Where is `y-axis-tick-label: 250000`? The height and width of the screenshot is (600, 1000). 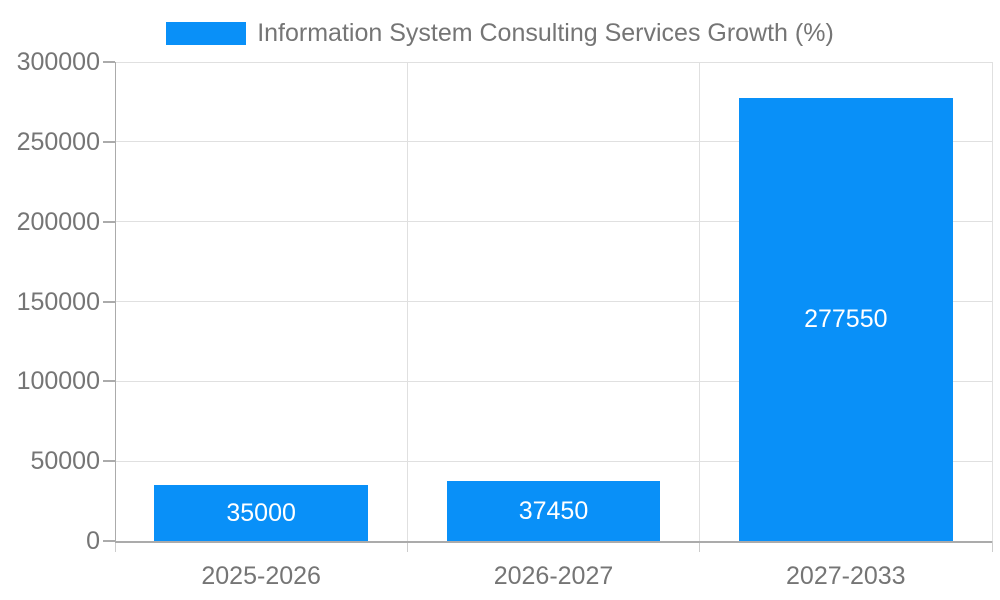
y-axis-tick-label: 250000 is located at coordinates (58, 141).